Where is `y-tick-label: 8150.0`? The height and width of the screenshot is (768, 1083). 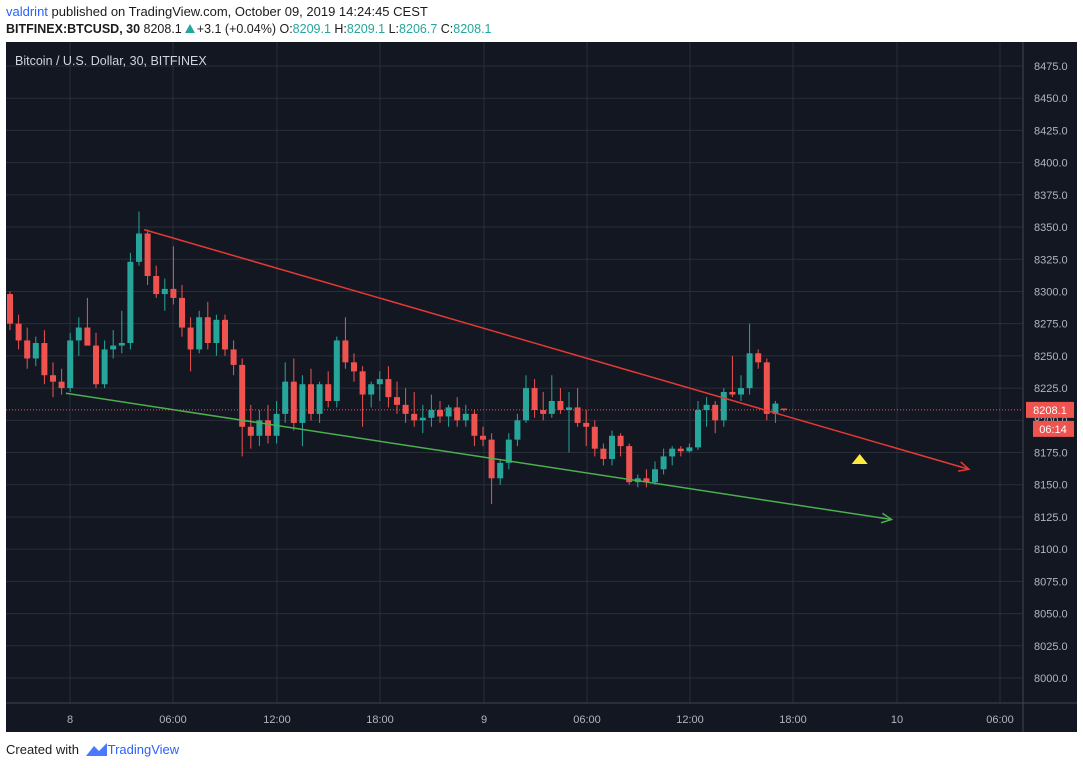
y-tick-label: 8150.0 is located at coordinates (1051, 486).